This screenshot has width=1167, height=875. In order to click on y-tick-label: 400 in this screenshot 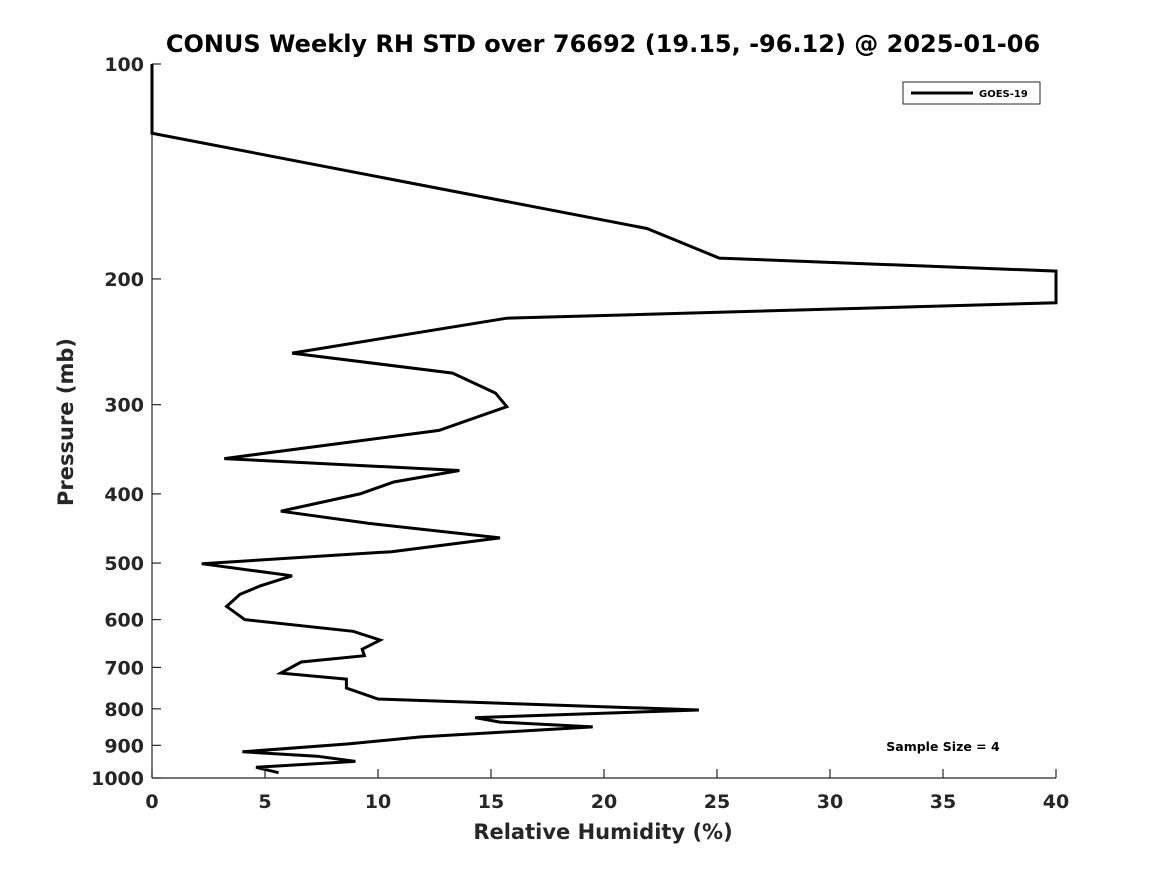, I will do `click(124, 495)`.